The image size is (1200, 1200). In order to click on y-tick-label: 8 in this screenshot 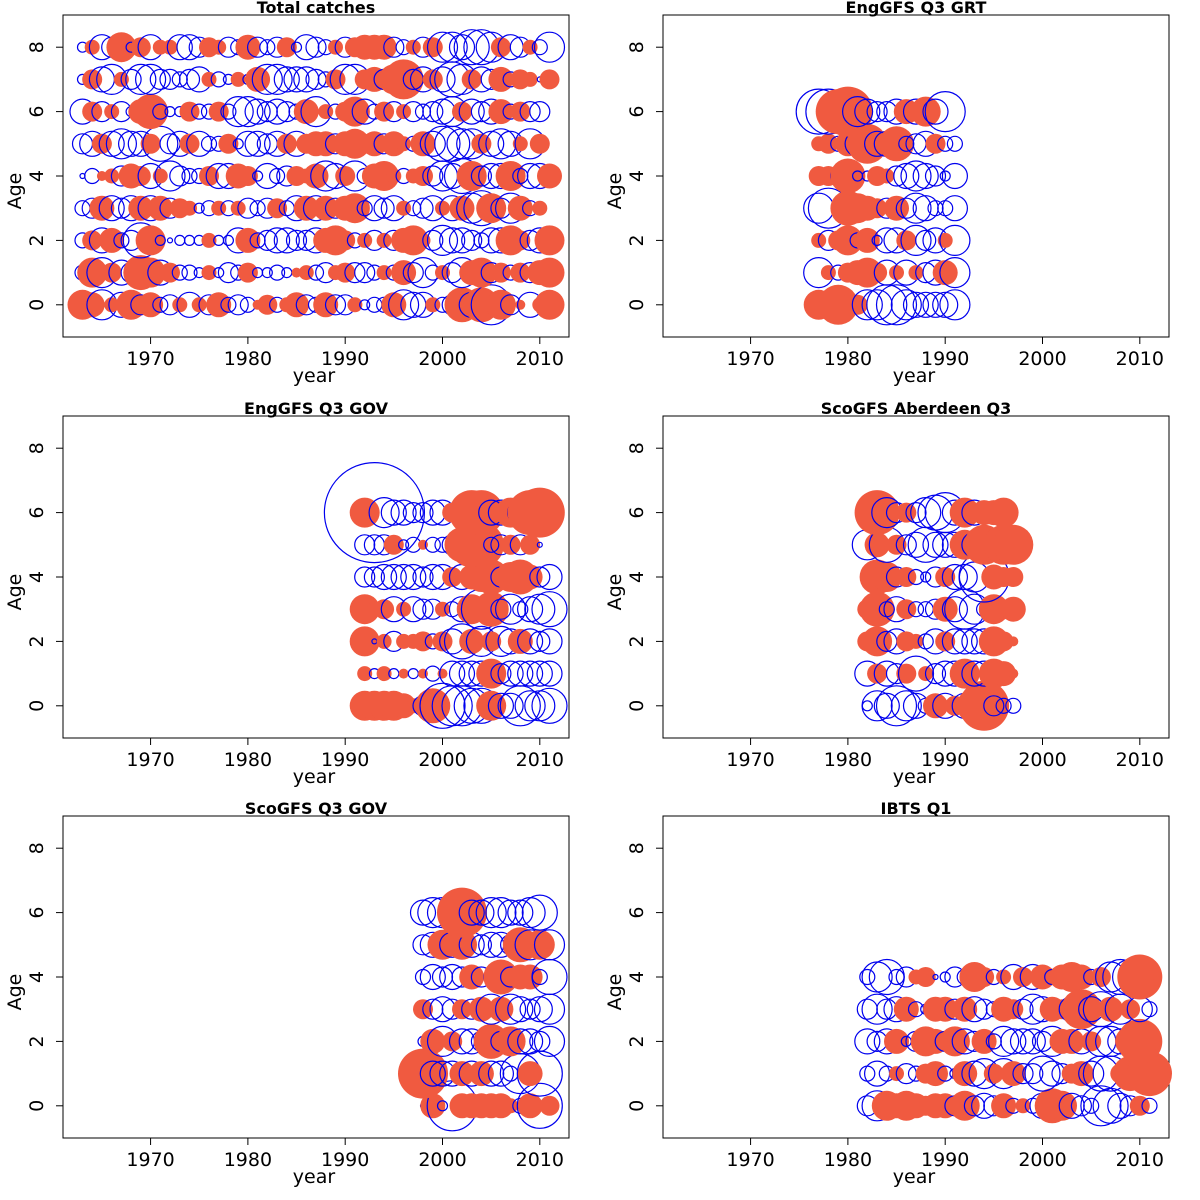, I will do `click(637, 848)`.